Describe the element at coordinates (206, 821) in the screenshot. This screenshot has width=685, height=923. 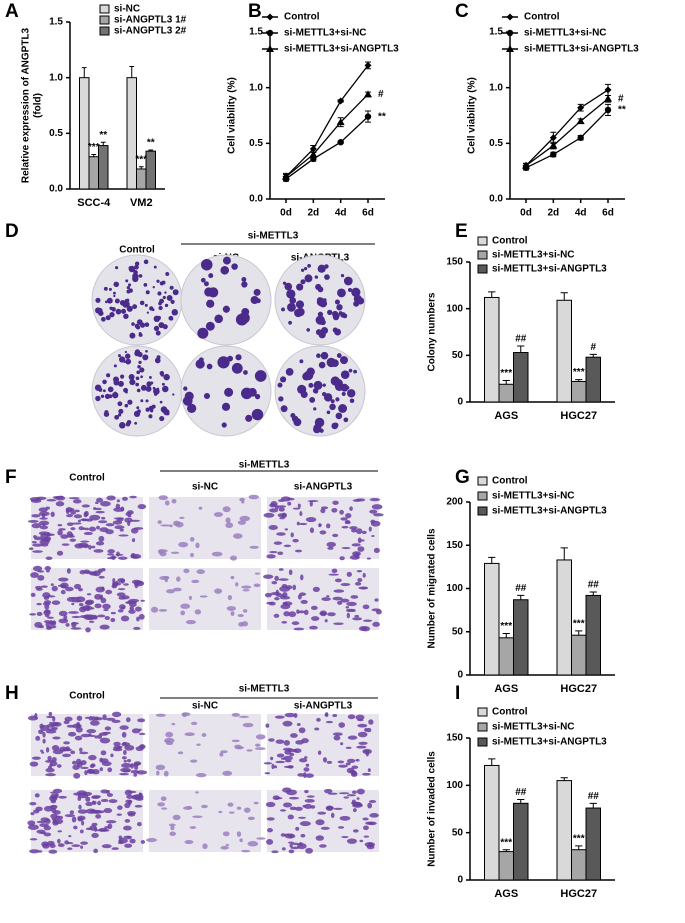
I see `transwell-image` at that location.